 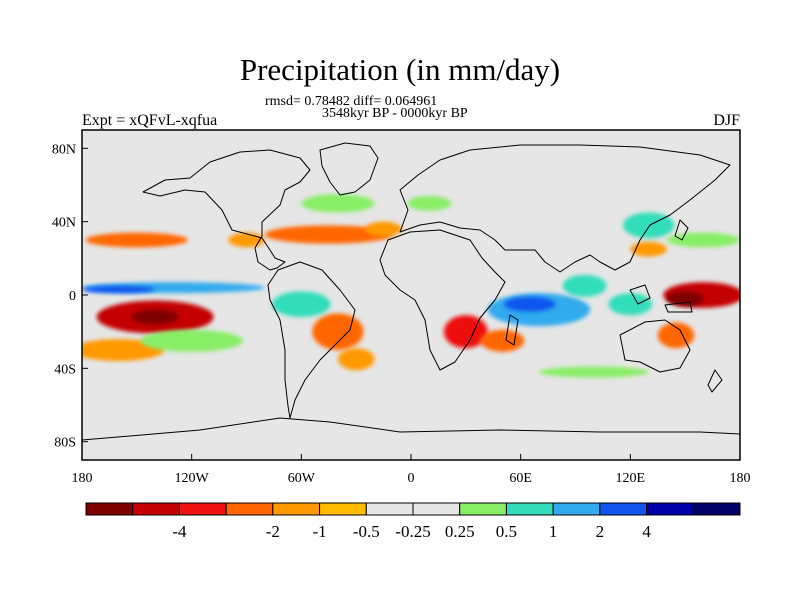 What do you see at coordinates (726, 120) in the screenshot?
I see `season-label: DJF` at bounding box center [726, 120].